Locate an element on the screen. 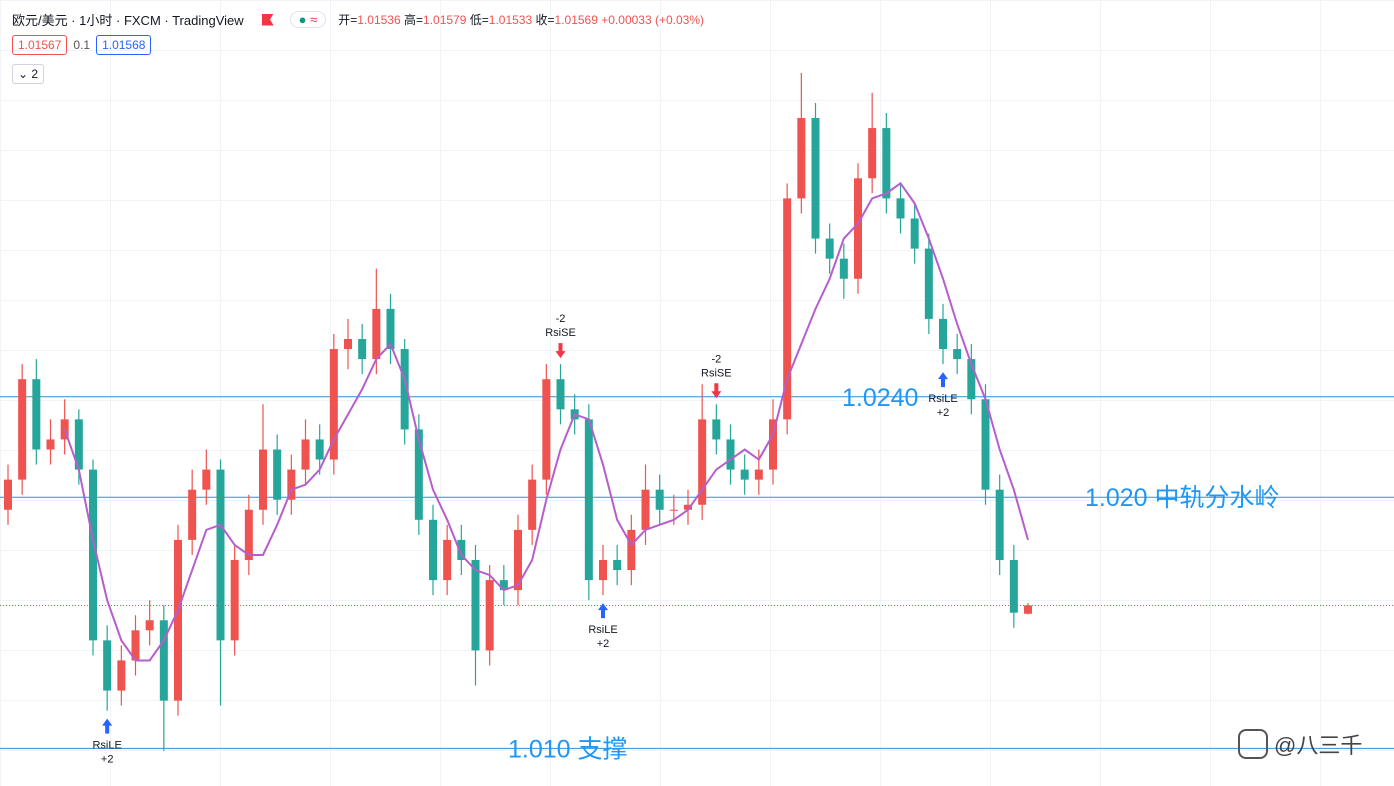  watermark: @八三千 is located at coordinates (1300, 744).